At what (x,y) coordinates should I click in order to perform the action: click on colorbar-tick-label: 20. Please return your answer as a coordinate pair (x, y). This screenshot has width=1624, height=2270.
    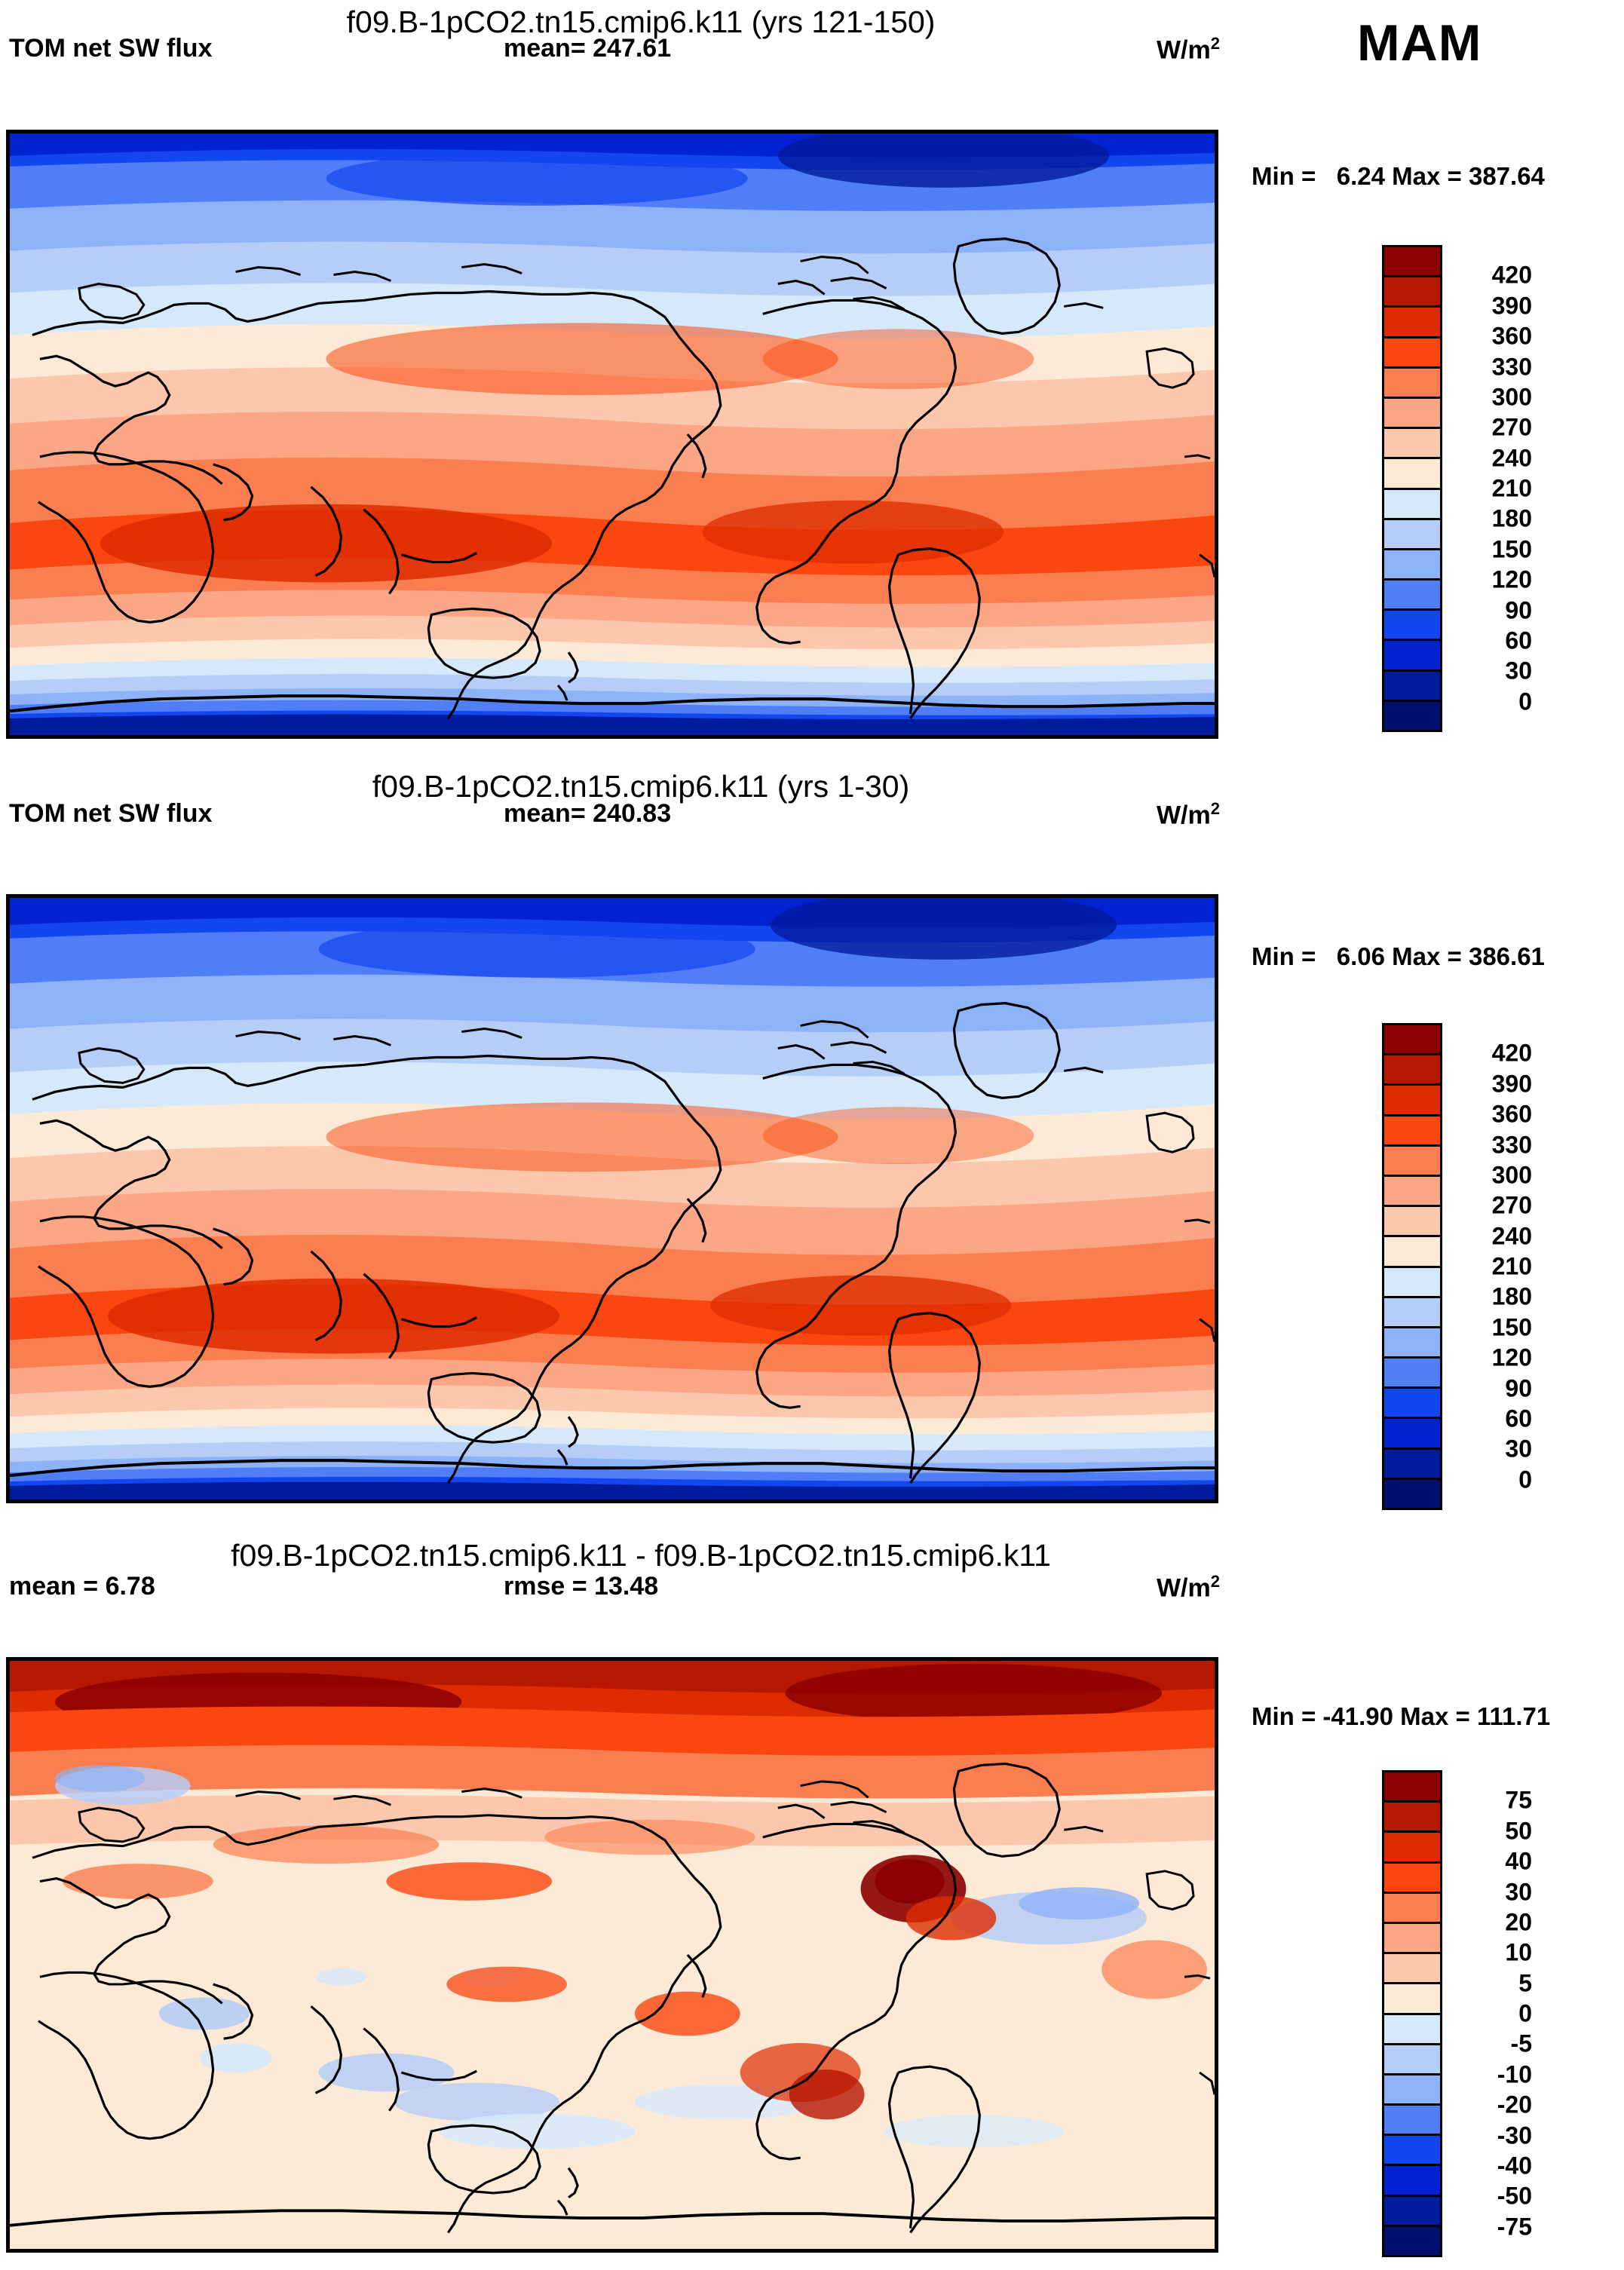
    Looking at the image, I should click on (1518, 1922).